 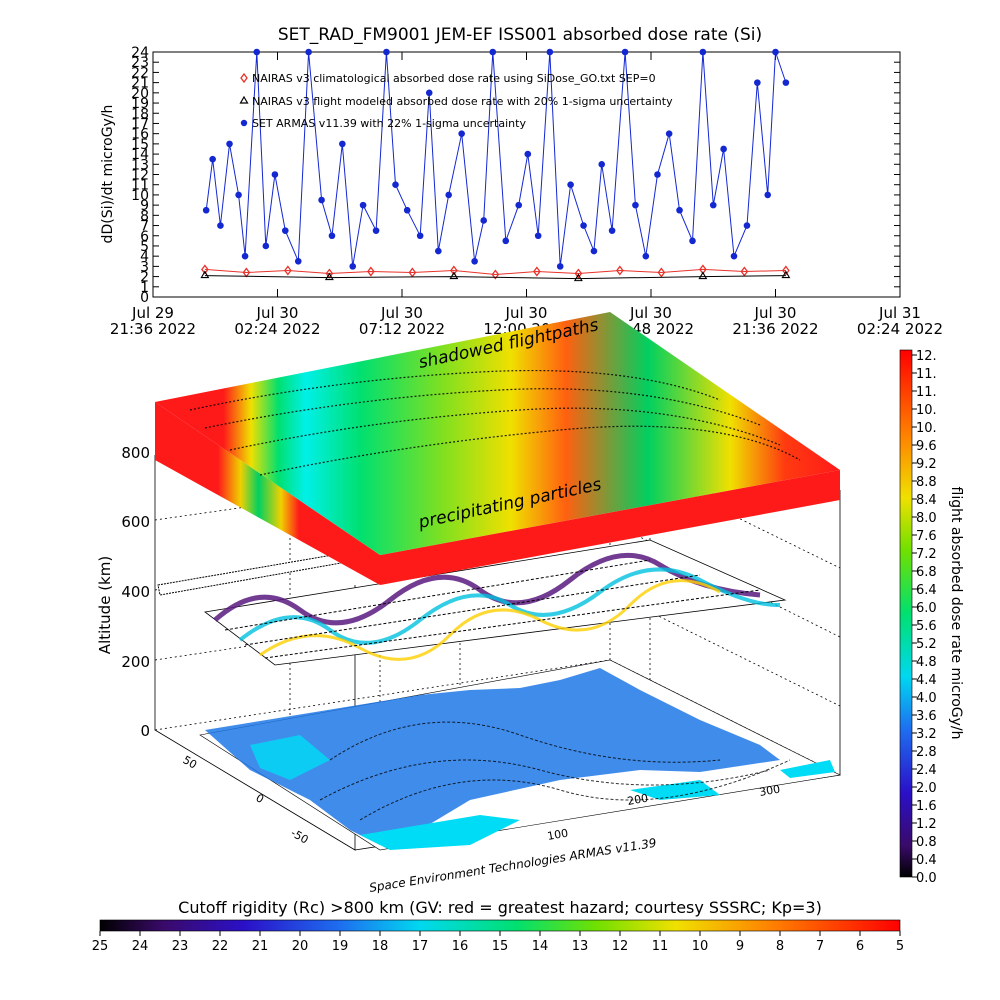 What do you see at coordinates (144, 247) in the screenshot?
I see `y-tick-label: 5` at bounding box center [144, 247].